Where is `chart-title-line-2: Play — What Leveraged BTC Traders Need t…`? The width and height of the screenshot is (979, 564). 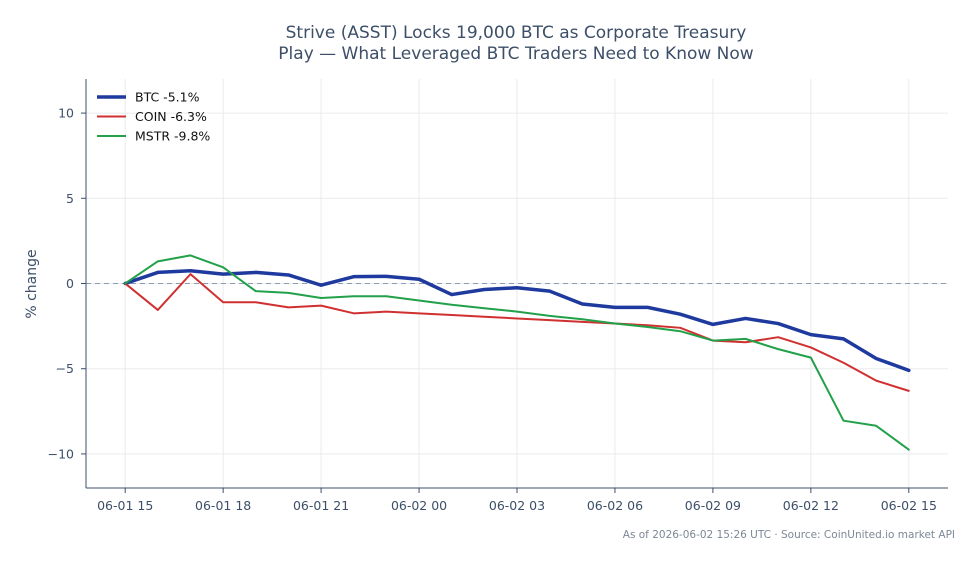
chart-title-line-2: Play — What Leveraged BTC Traders Need t… is located at coordinates (515, 54).